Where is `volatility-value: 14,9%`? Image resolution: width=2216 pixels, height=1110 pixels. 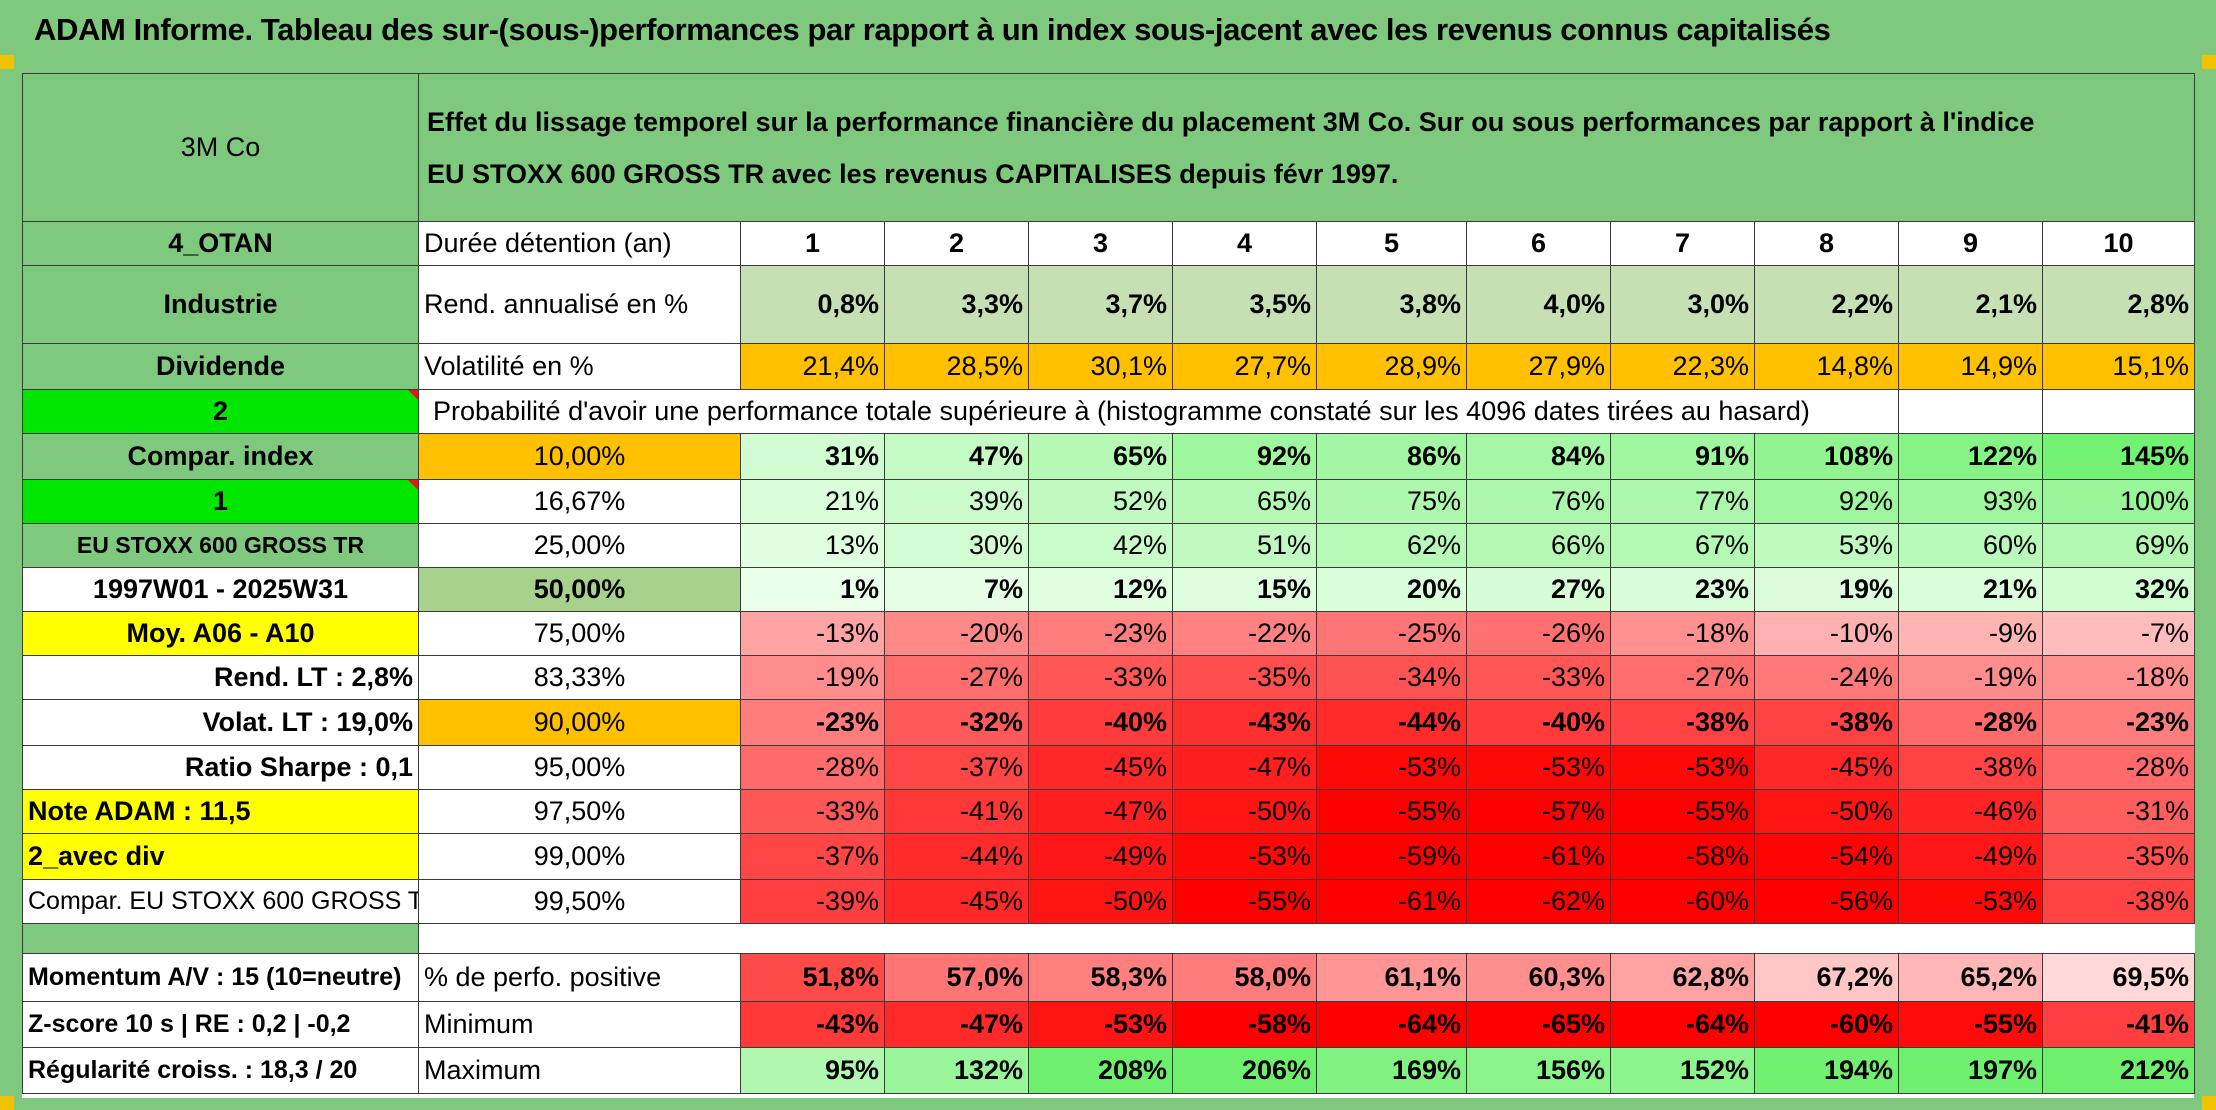 volatility-value: 14,9% is located at coordinates (1970, 366).